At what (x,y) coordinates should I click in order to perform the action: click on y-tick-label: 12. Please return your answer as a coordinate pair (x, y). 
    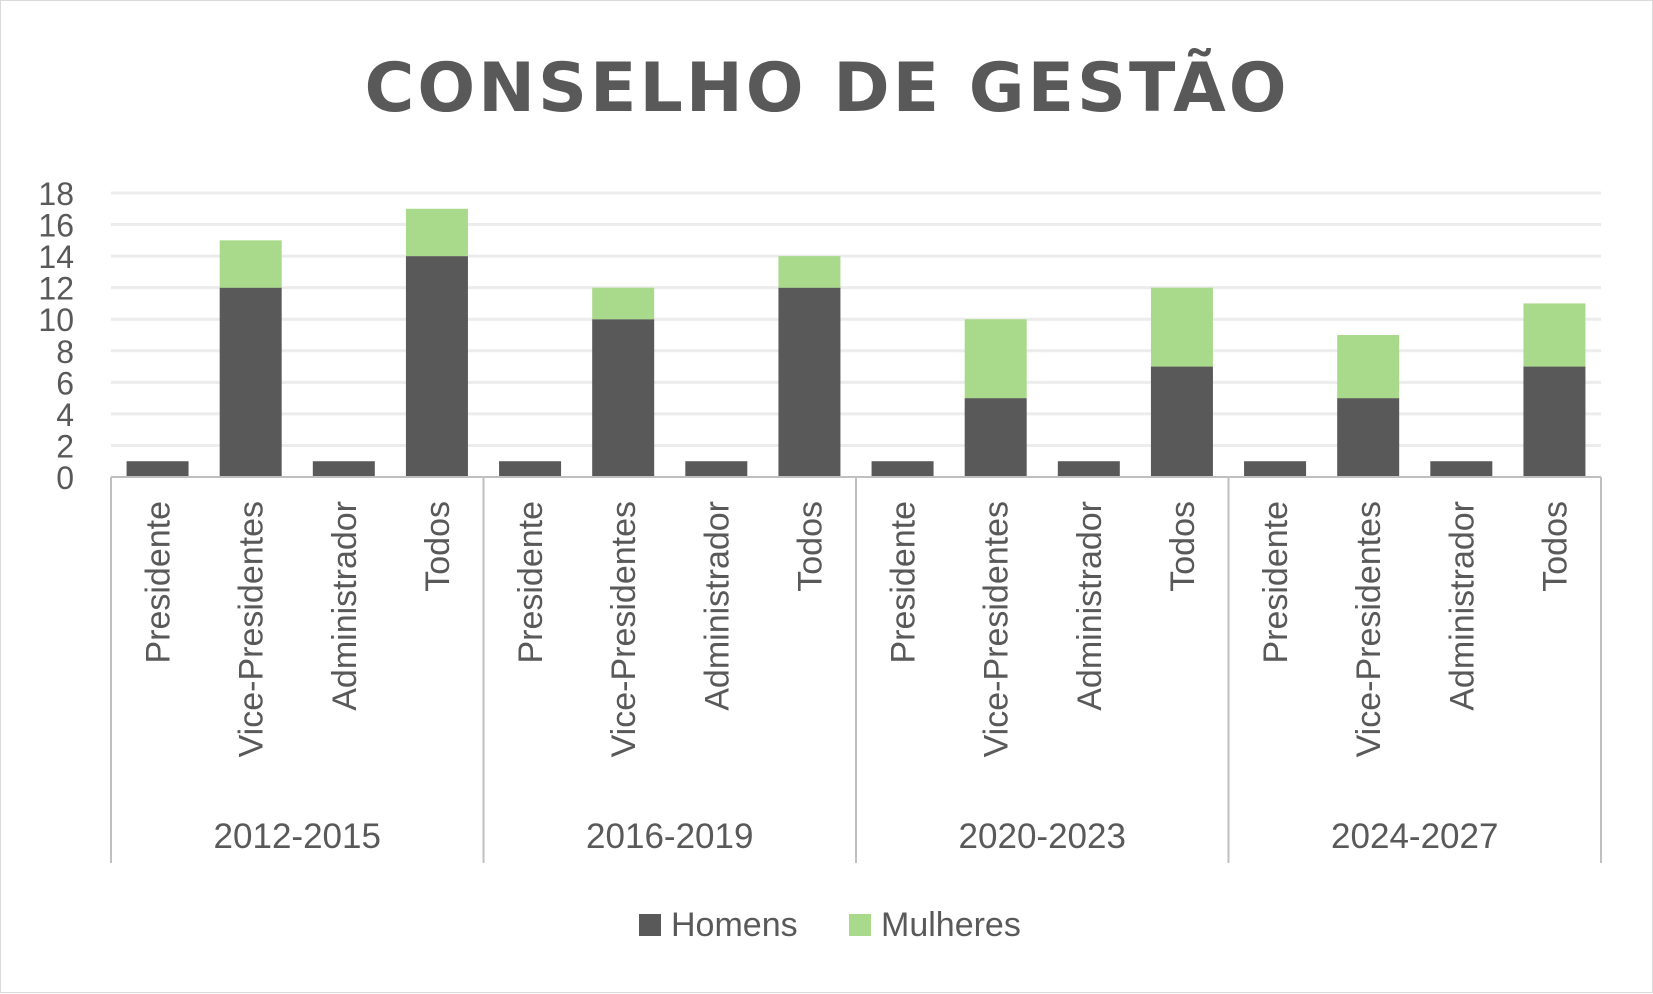
    Looking at the image, I should click on (56, 289).